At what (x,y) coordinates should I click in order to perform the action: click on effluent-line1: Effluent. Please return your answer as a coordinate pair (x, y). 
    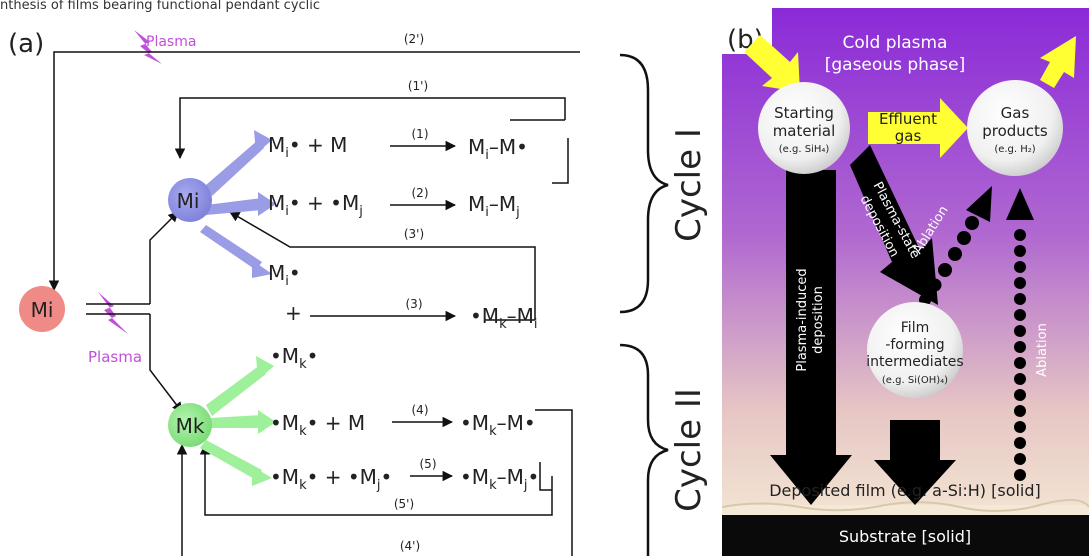
    Looking at the image, I should click on (908, 119).